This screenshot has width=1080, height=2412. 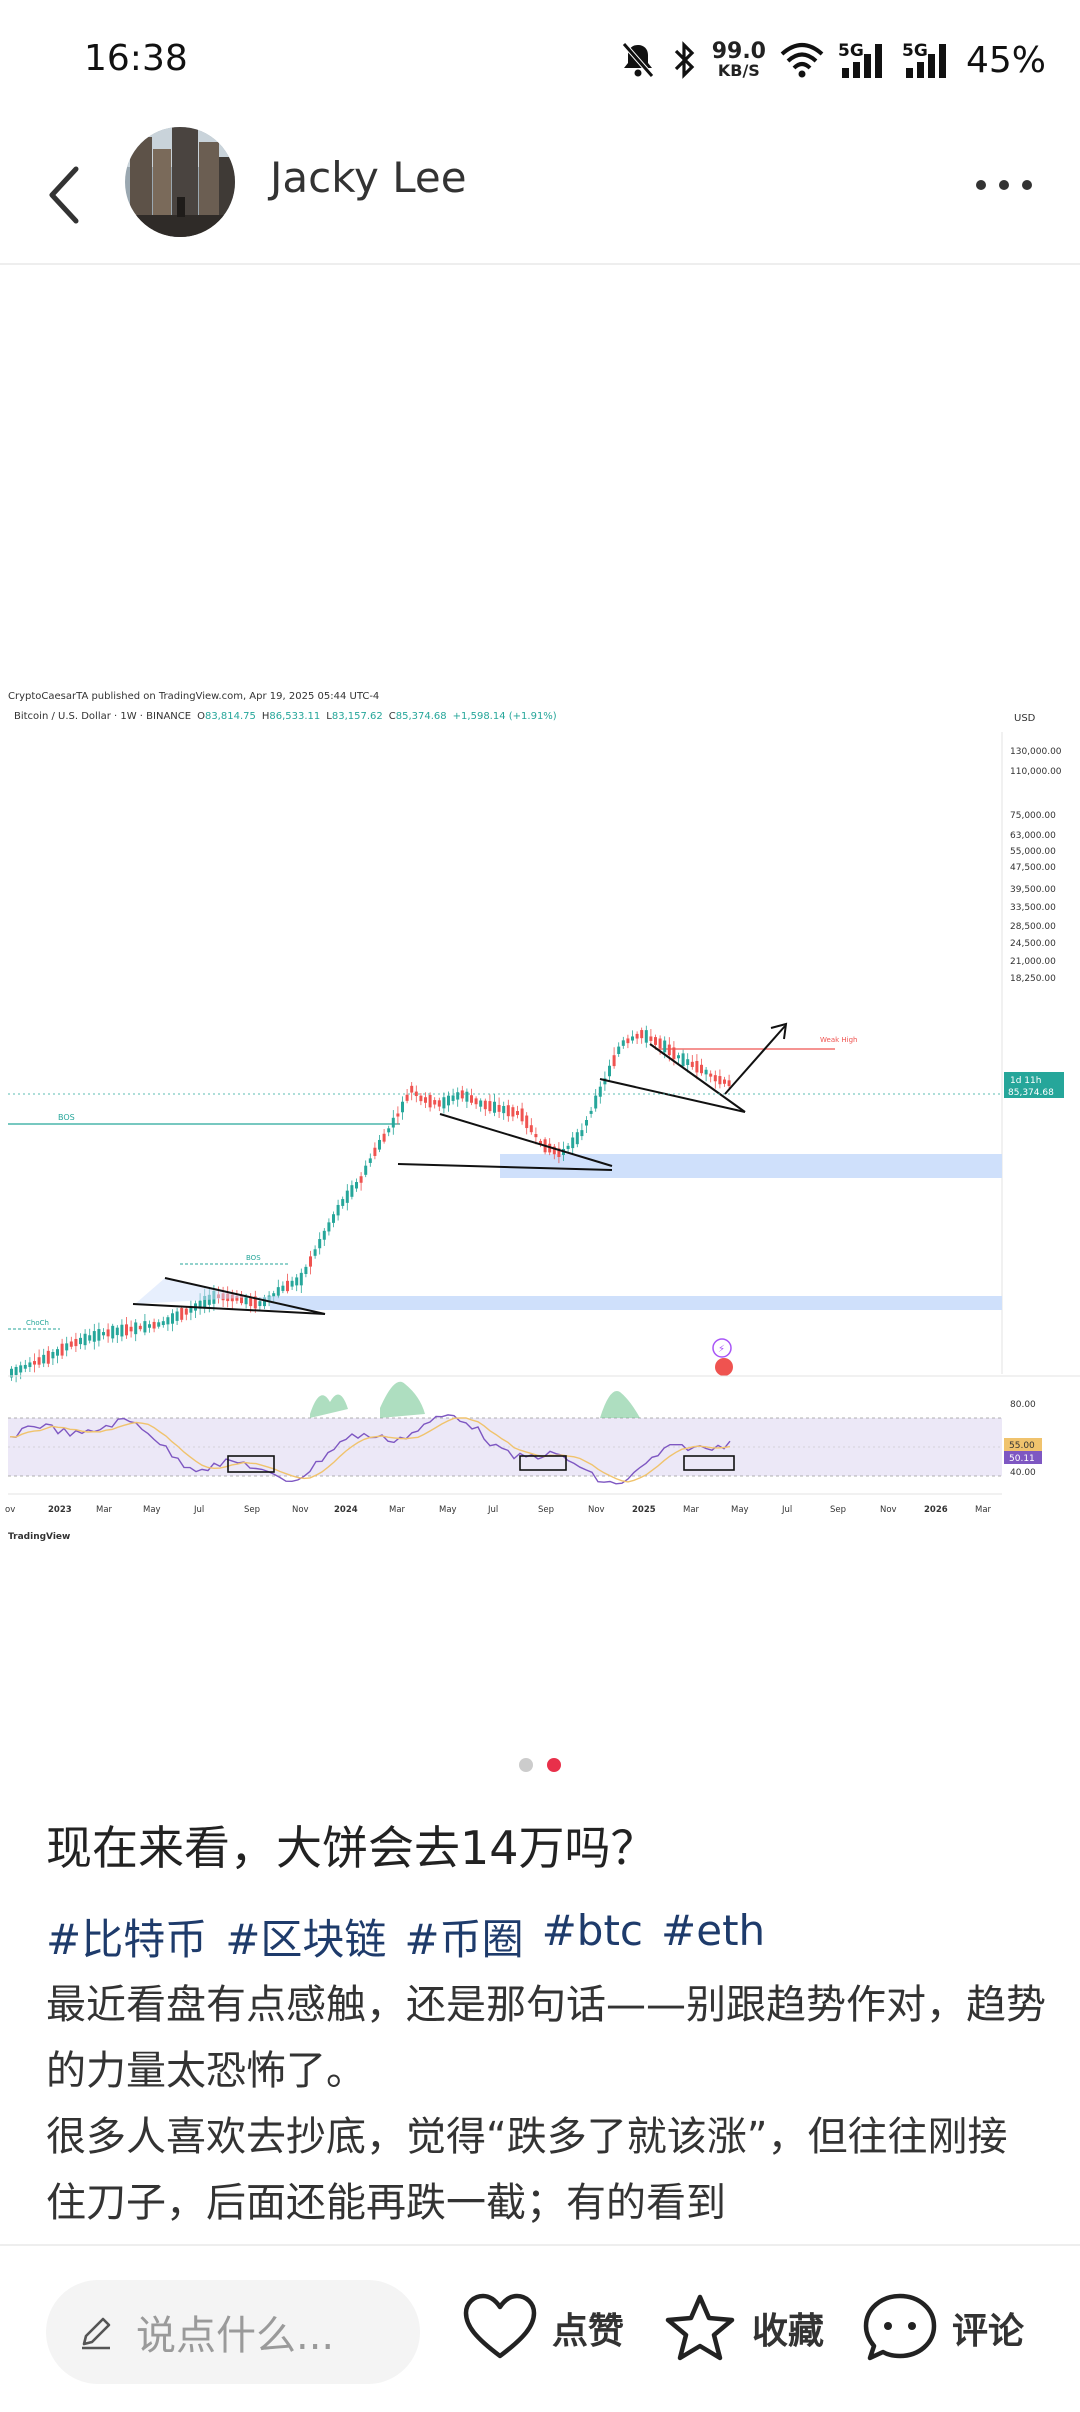 What do you see at coordinates (351, 1848) in the screenshot?
I see `post-title: 现在来看，大饼会去14万吗？` at bounding box center [351, 1848].